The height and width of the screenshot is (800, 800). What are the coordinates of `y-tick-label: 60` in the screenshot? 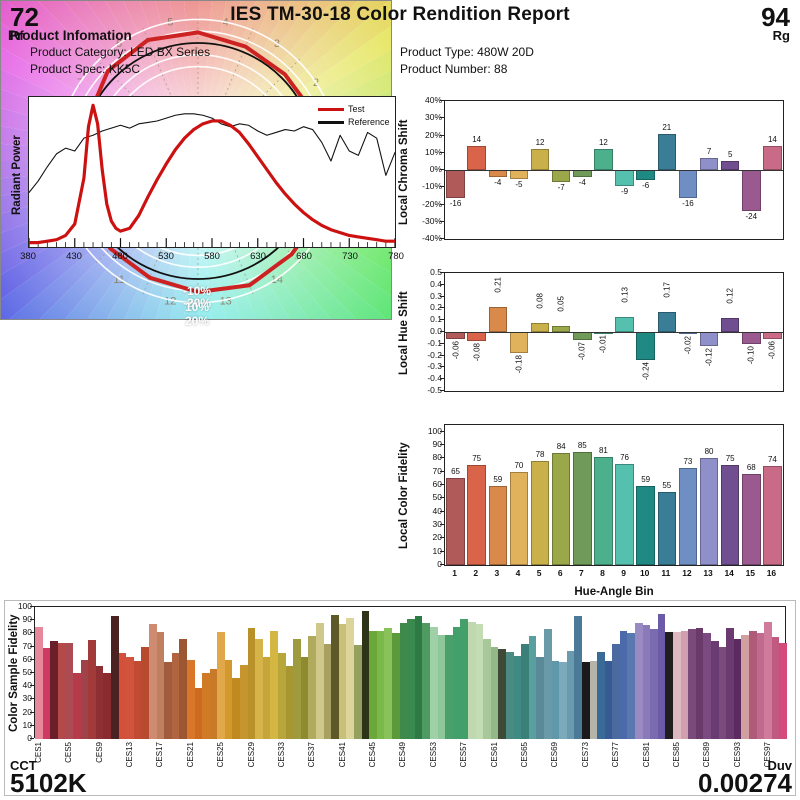 It's located at (437, 484).